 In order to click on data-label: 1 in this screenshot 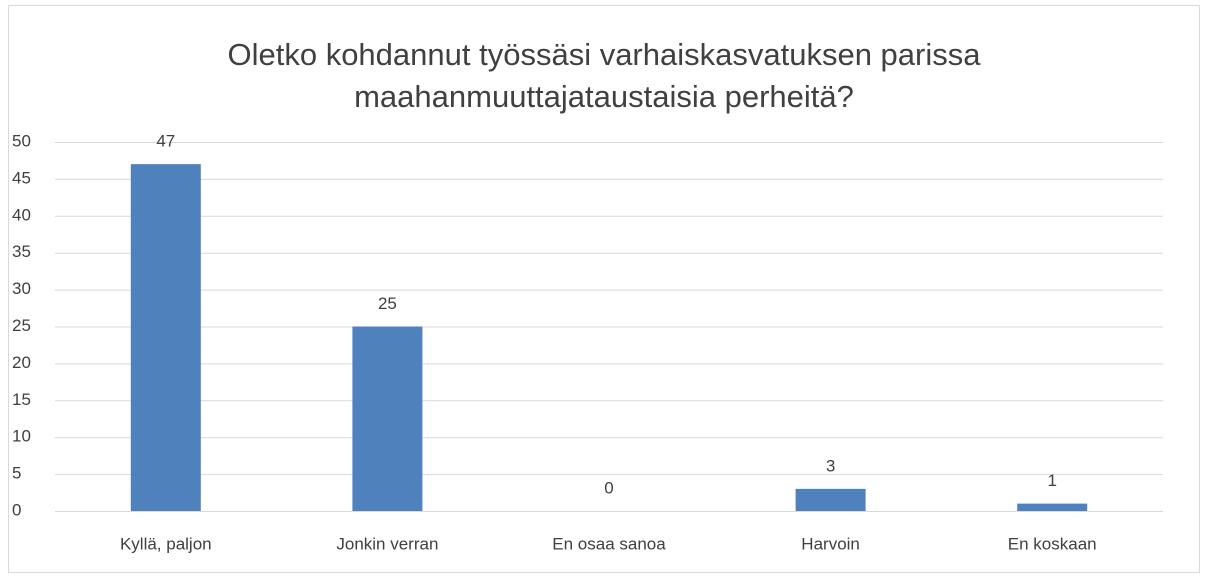, I will do `click(1051, 480)`.